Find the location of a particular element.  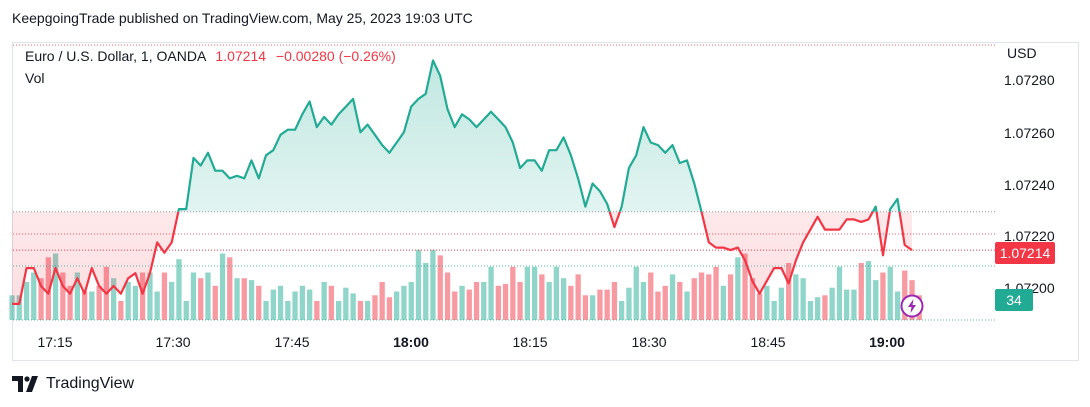

price-axis-label: 1.07220 is located at coordinates (1029, 236).